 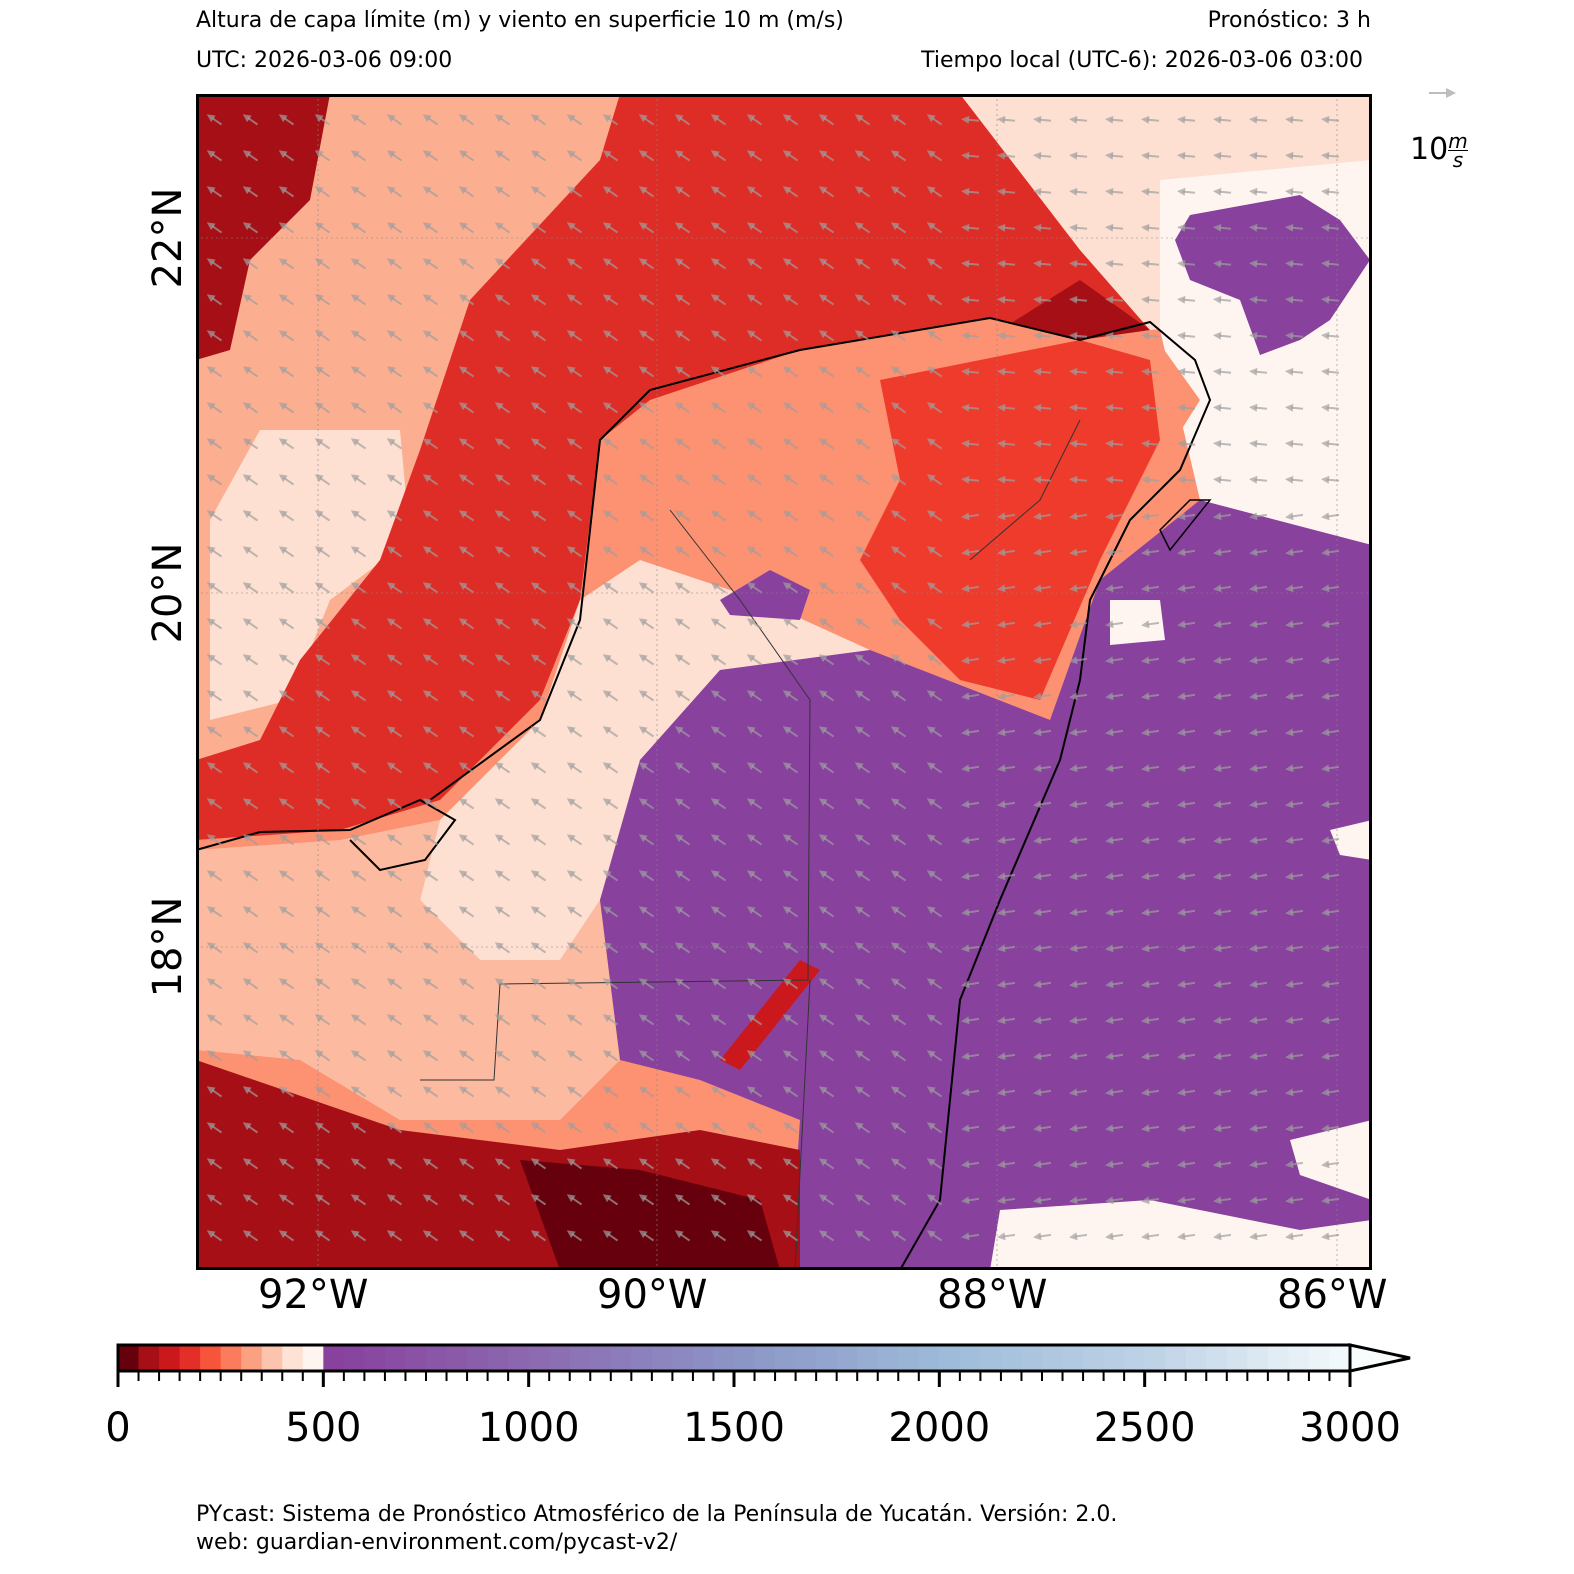 I want to click on island-cozumel, so click(x=1185, y=525).